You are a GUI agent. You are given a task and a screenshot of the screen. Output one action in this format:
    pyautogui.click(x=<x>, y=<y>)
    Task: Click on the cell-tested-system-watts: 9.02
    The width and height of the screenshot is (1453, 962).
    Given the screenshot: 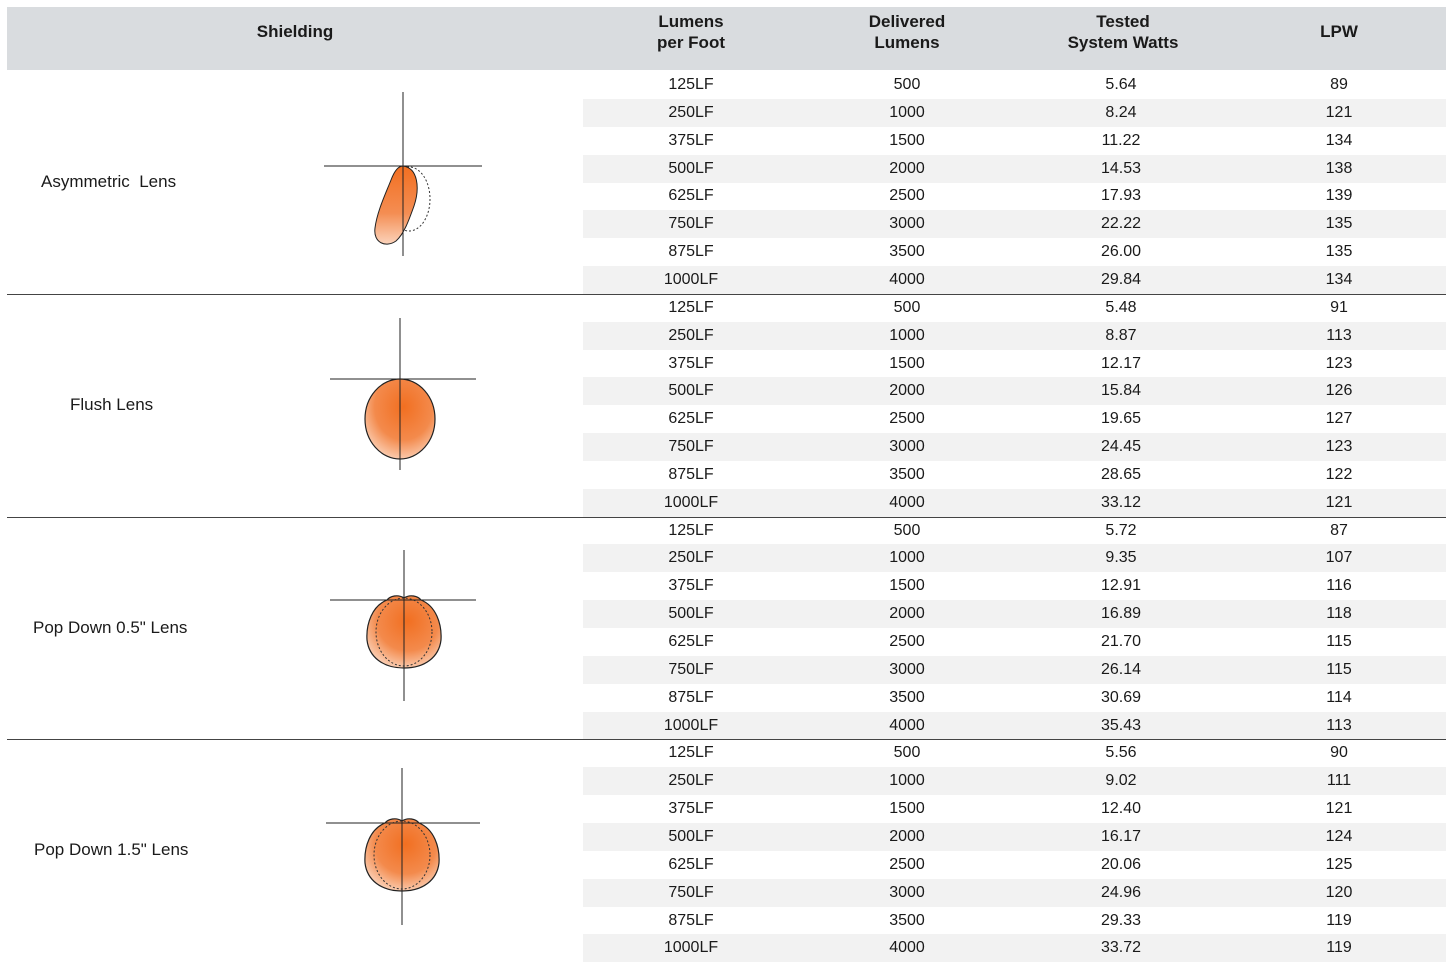 What is the action you would take?
    pyautogui.click(x=1121, y=780)
    